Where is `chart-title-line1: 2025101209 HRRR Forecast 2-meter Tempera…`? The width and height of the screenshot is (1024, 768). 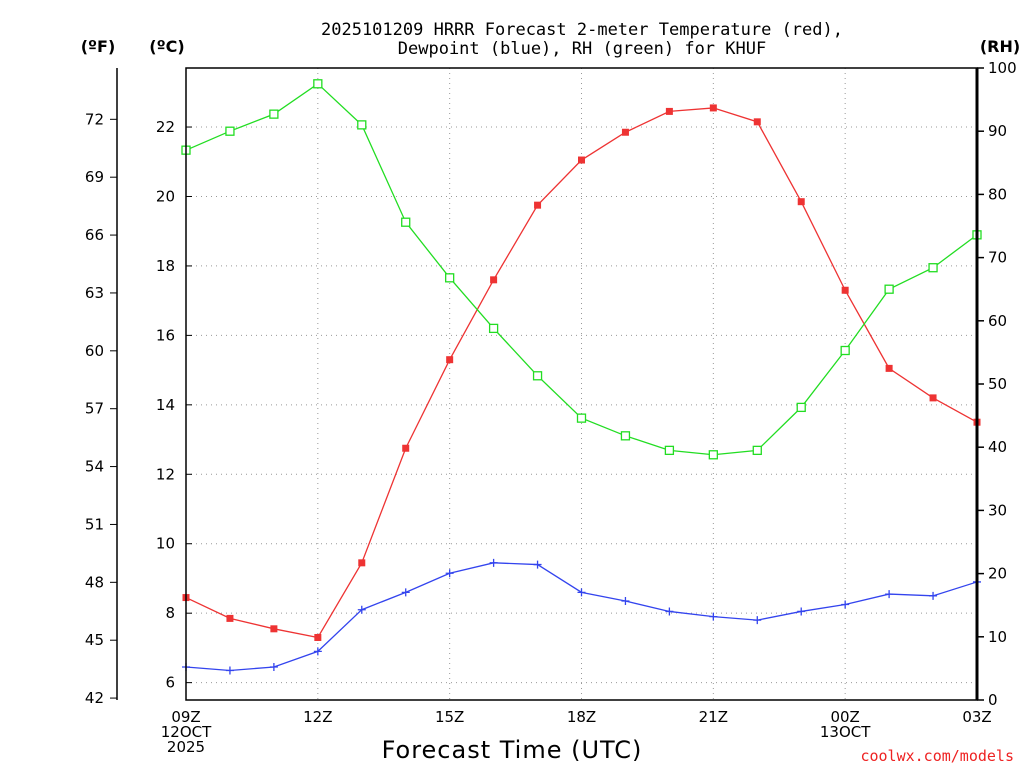 chart-title-line1: 2025101209 HRRR Forecast 2-meter Tempera… is located at coordinates (582, 30).